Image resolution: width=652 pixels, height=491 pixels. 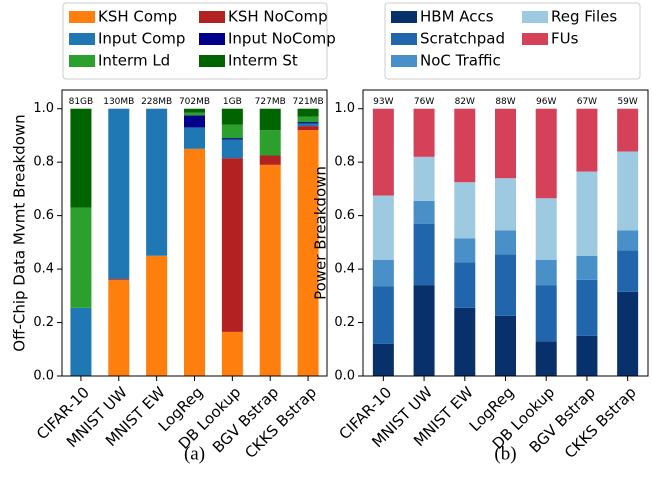 I want to click on legend-label: Interm St, so click(x=263, y=61).